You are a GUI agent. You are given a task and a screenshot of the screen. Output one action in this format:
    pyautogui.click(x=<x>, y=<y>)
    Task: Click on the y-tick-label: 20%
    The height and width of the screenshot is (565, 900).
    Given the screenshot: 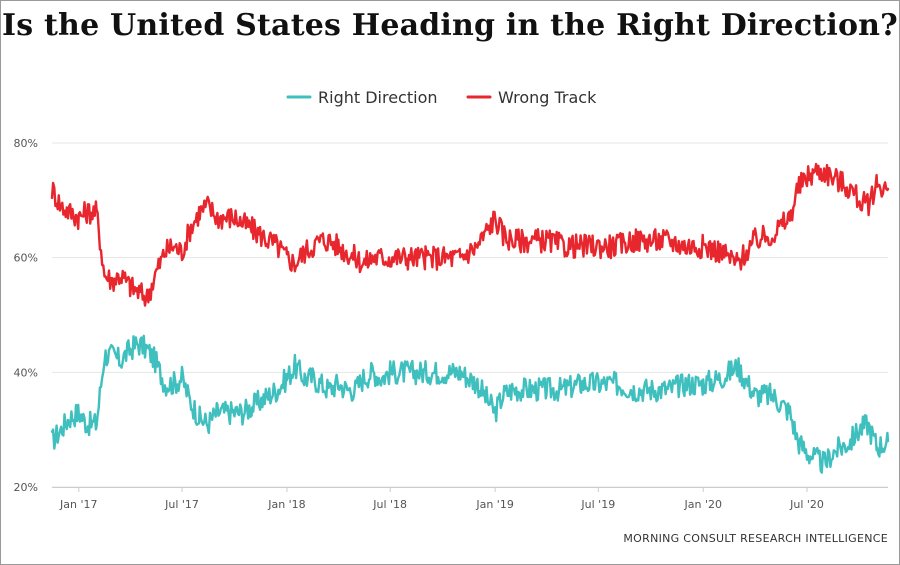 What is the action you would take?
    pyautogui.click(x=26, y=487)
    